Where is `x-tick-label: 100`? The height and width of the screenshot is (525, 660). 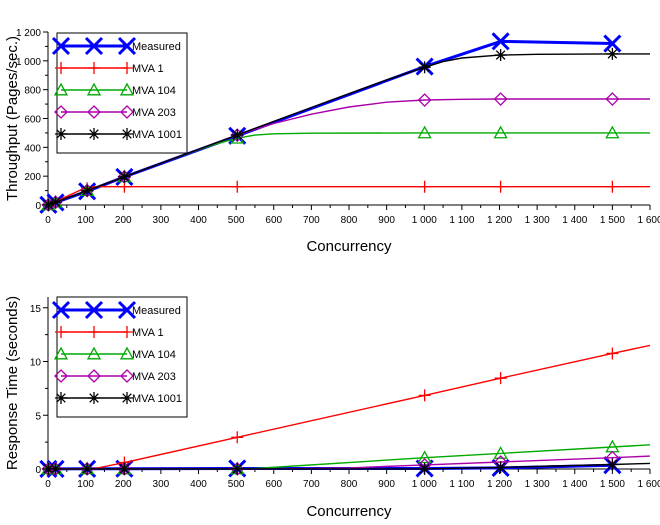 x-tick-label: 100 is located at coordinates (85, 220).